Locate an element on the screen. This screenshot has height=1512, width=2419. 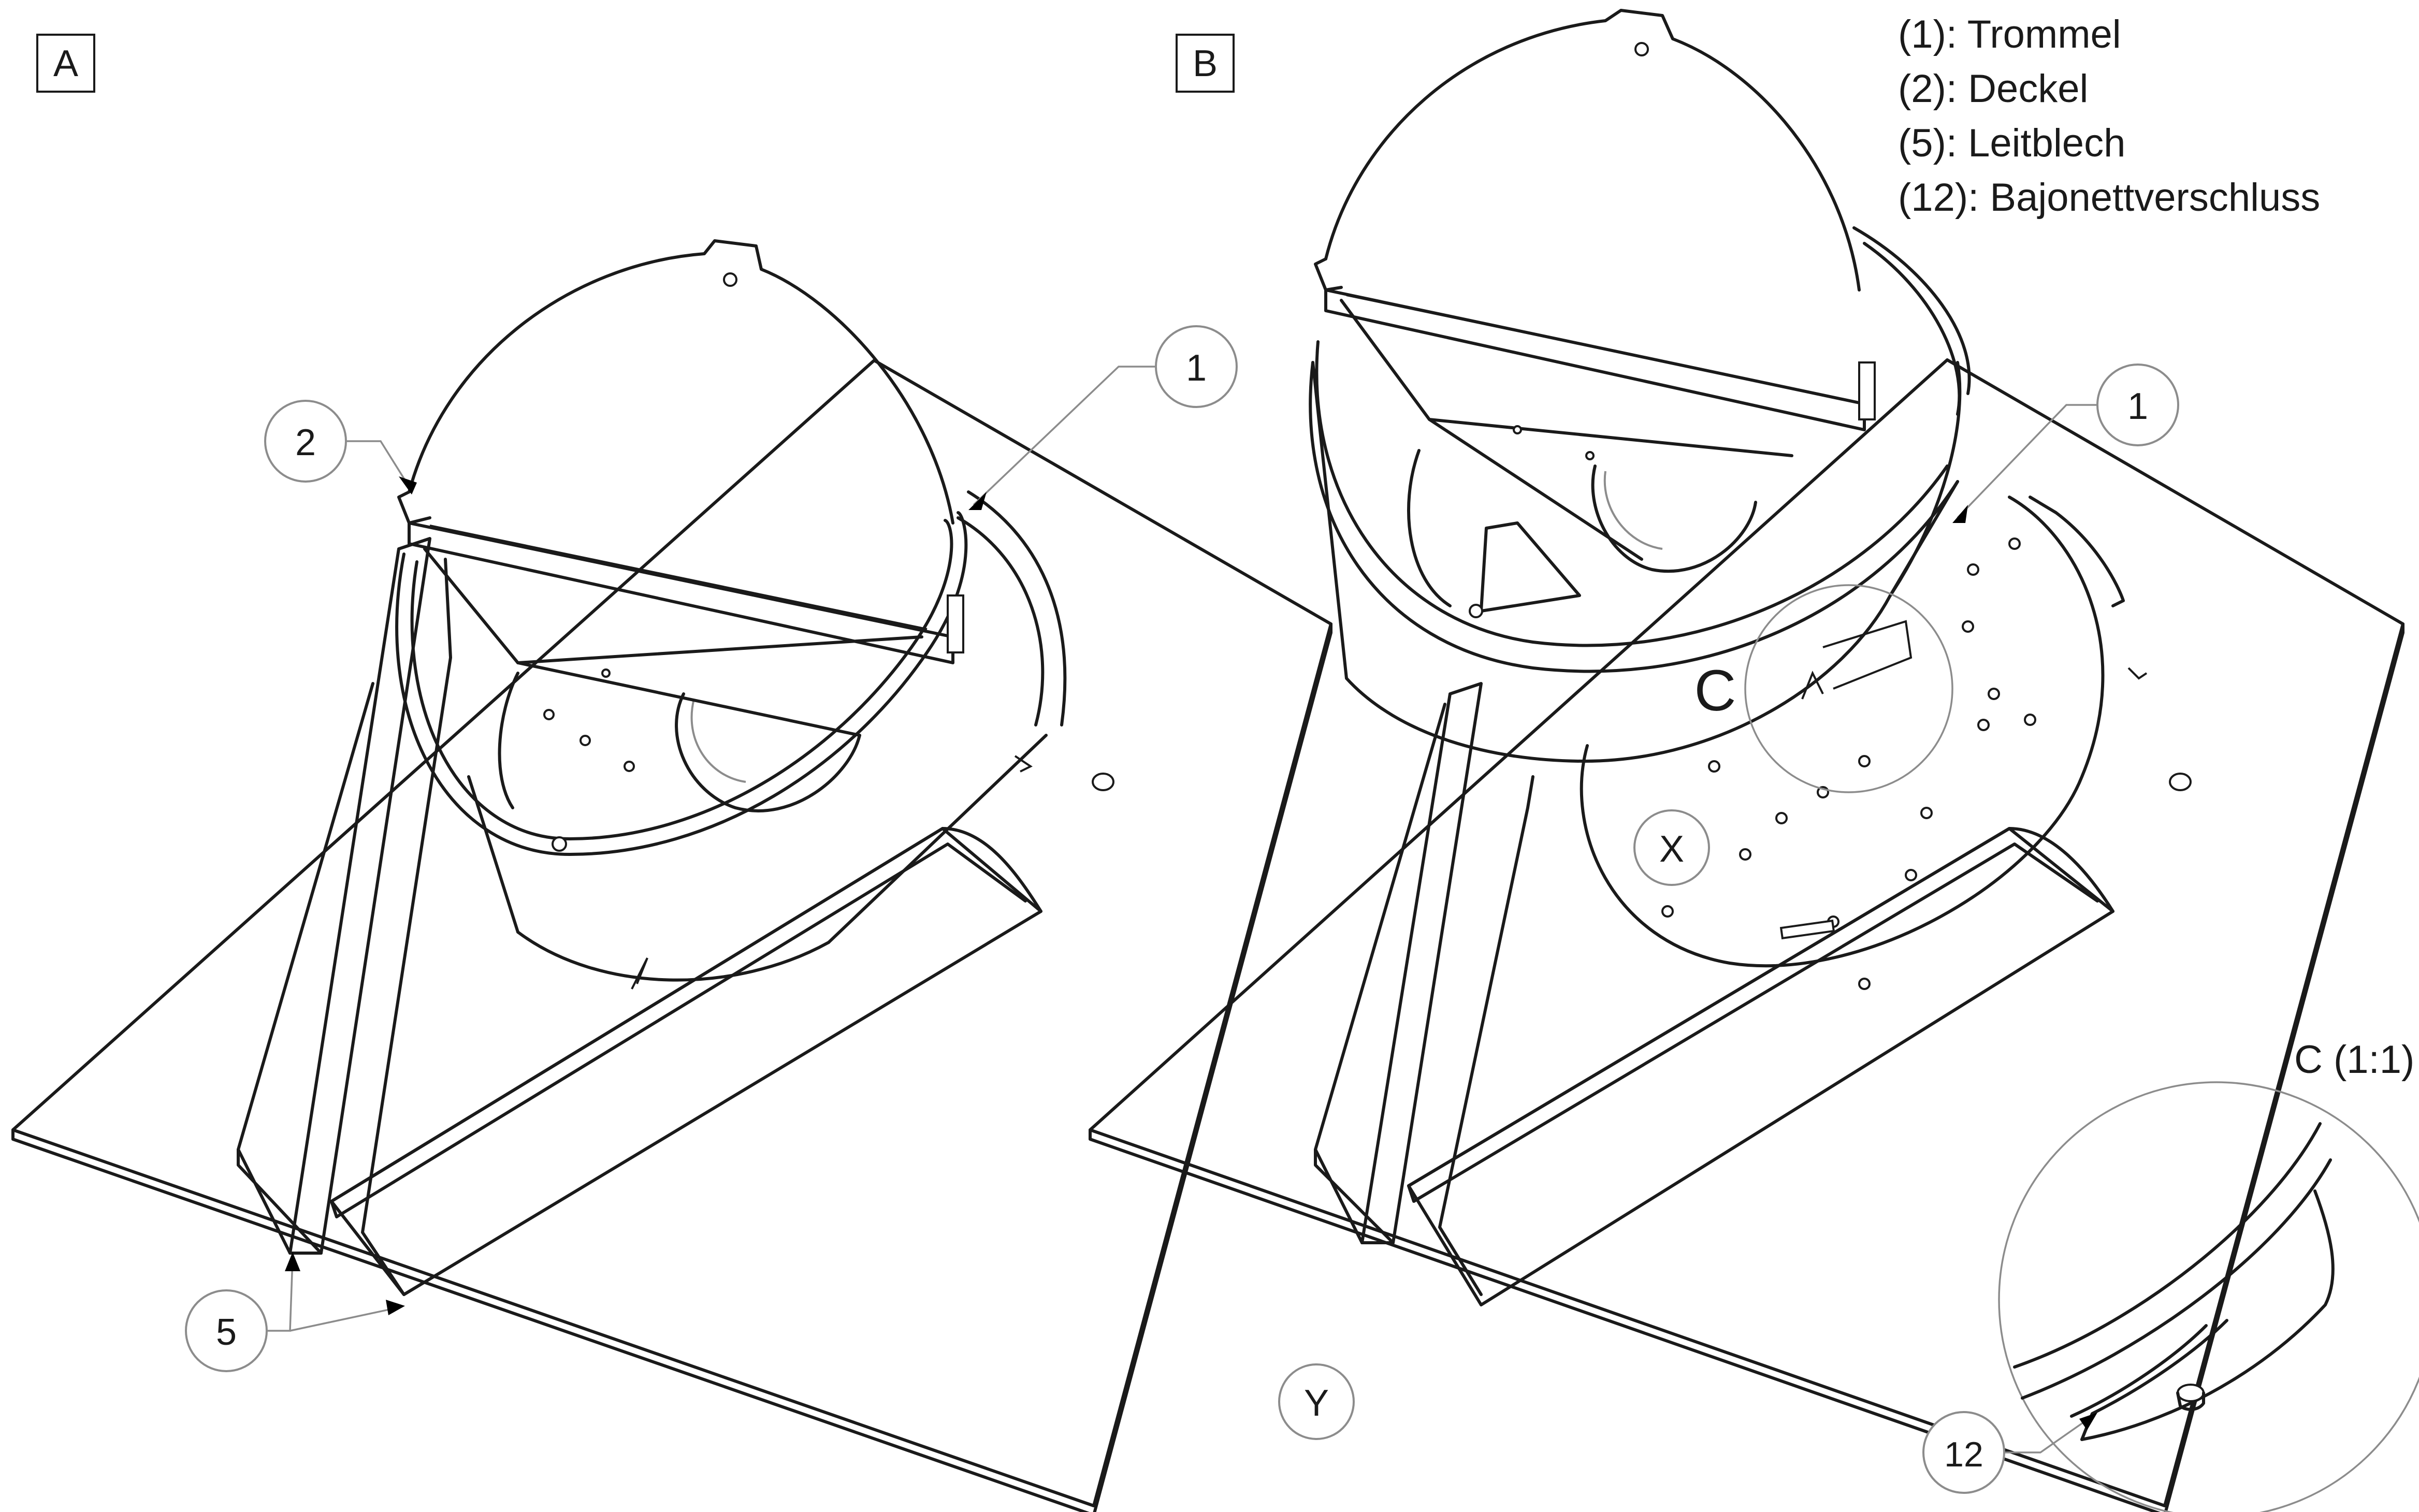
view-b-label-box: B is located at coordinates (1206, 63).